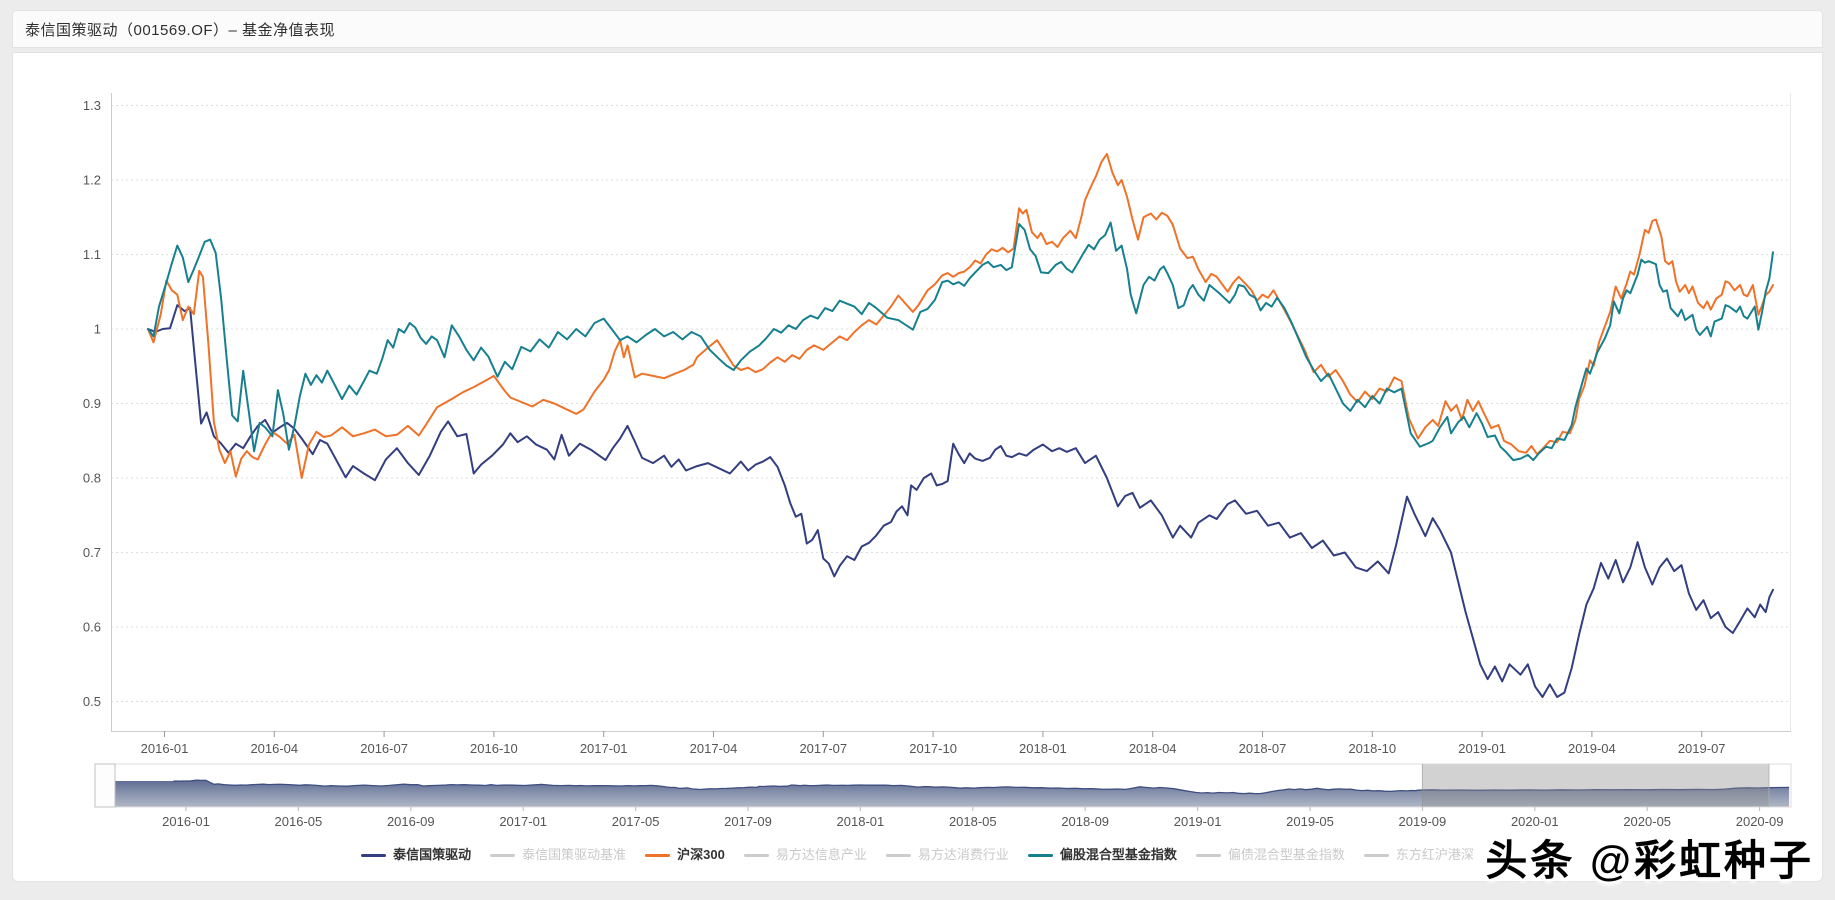 This screenshot has height=900, width=1835. Describe the element at coordinates (701, 854) in the screenshot. I see `legend-label: 沪深300` at that location.